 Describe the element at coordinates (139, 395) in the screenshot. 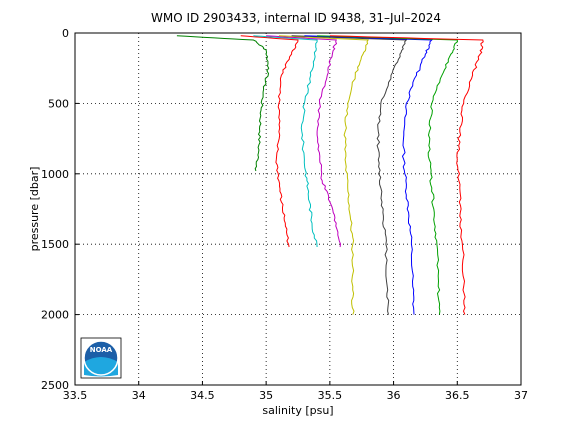

I see `x-tick-label: 34` at that location.